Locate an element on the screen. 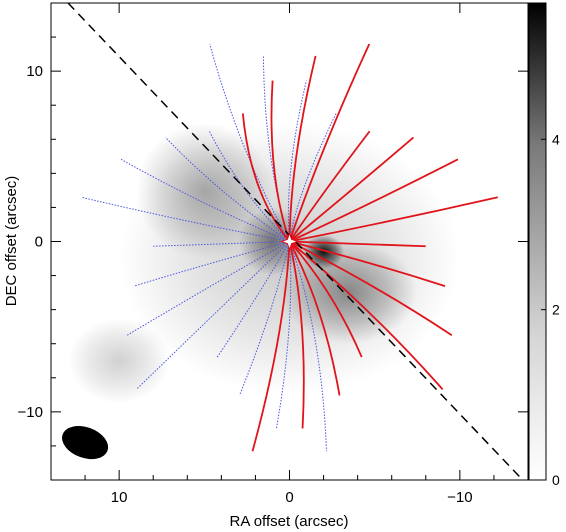  x-tick-label: −10 is located at coordinates (459, 497).